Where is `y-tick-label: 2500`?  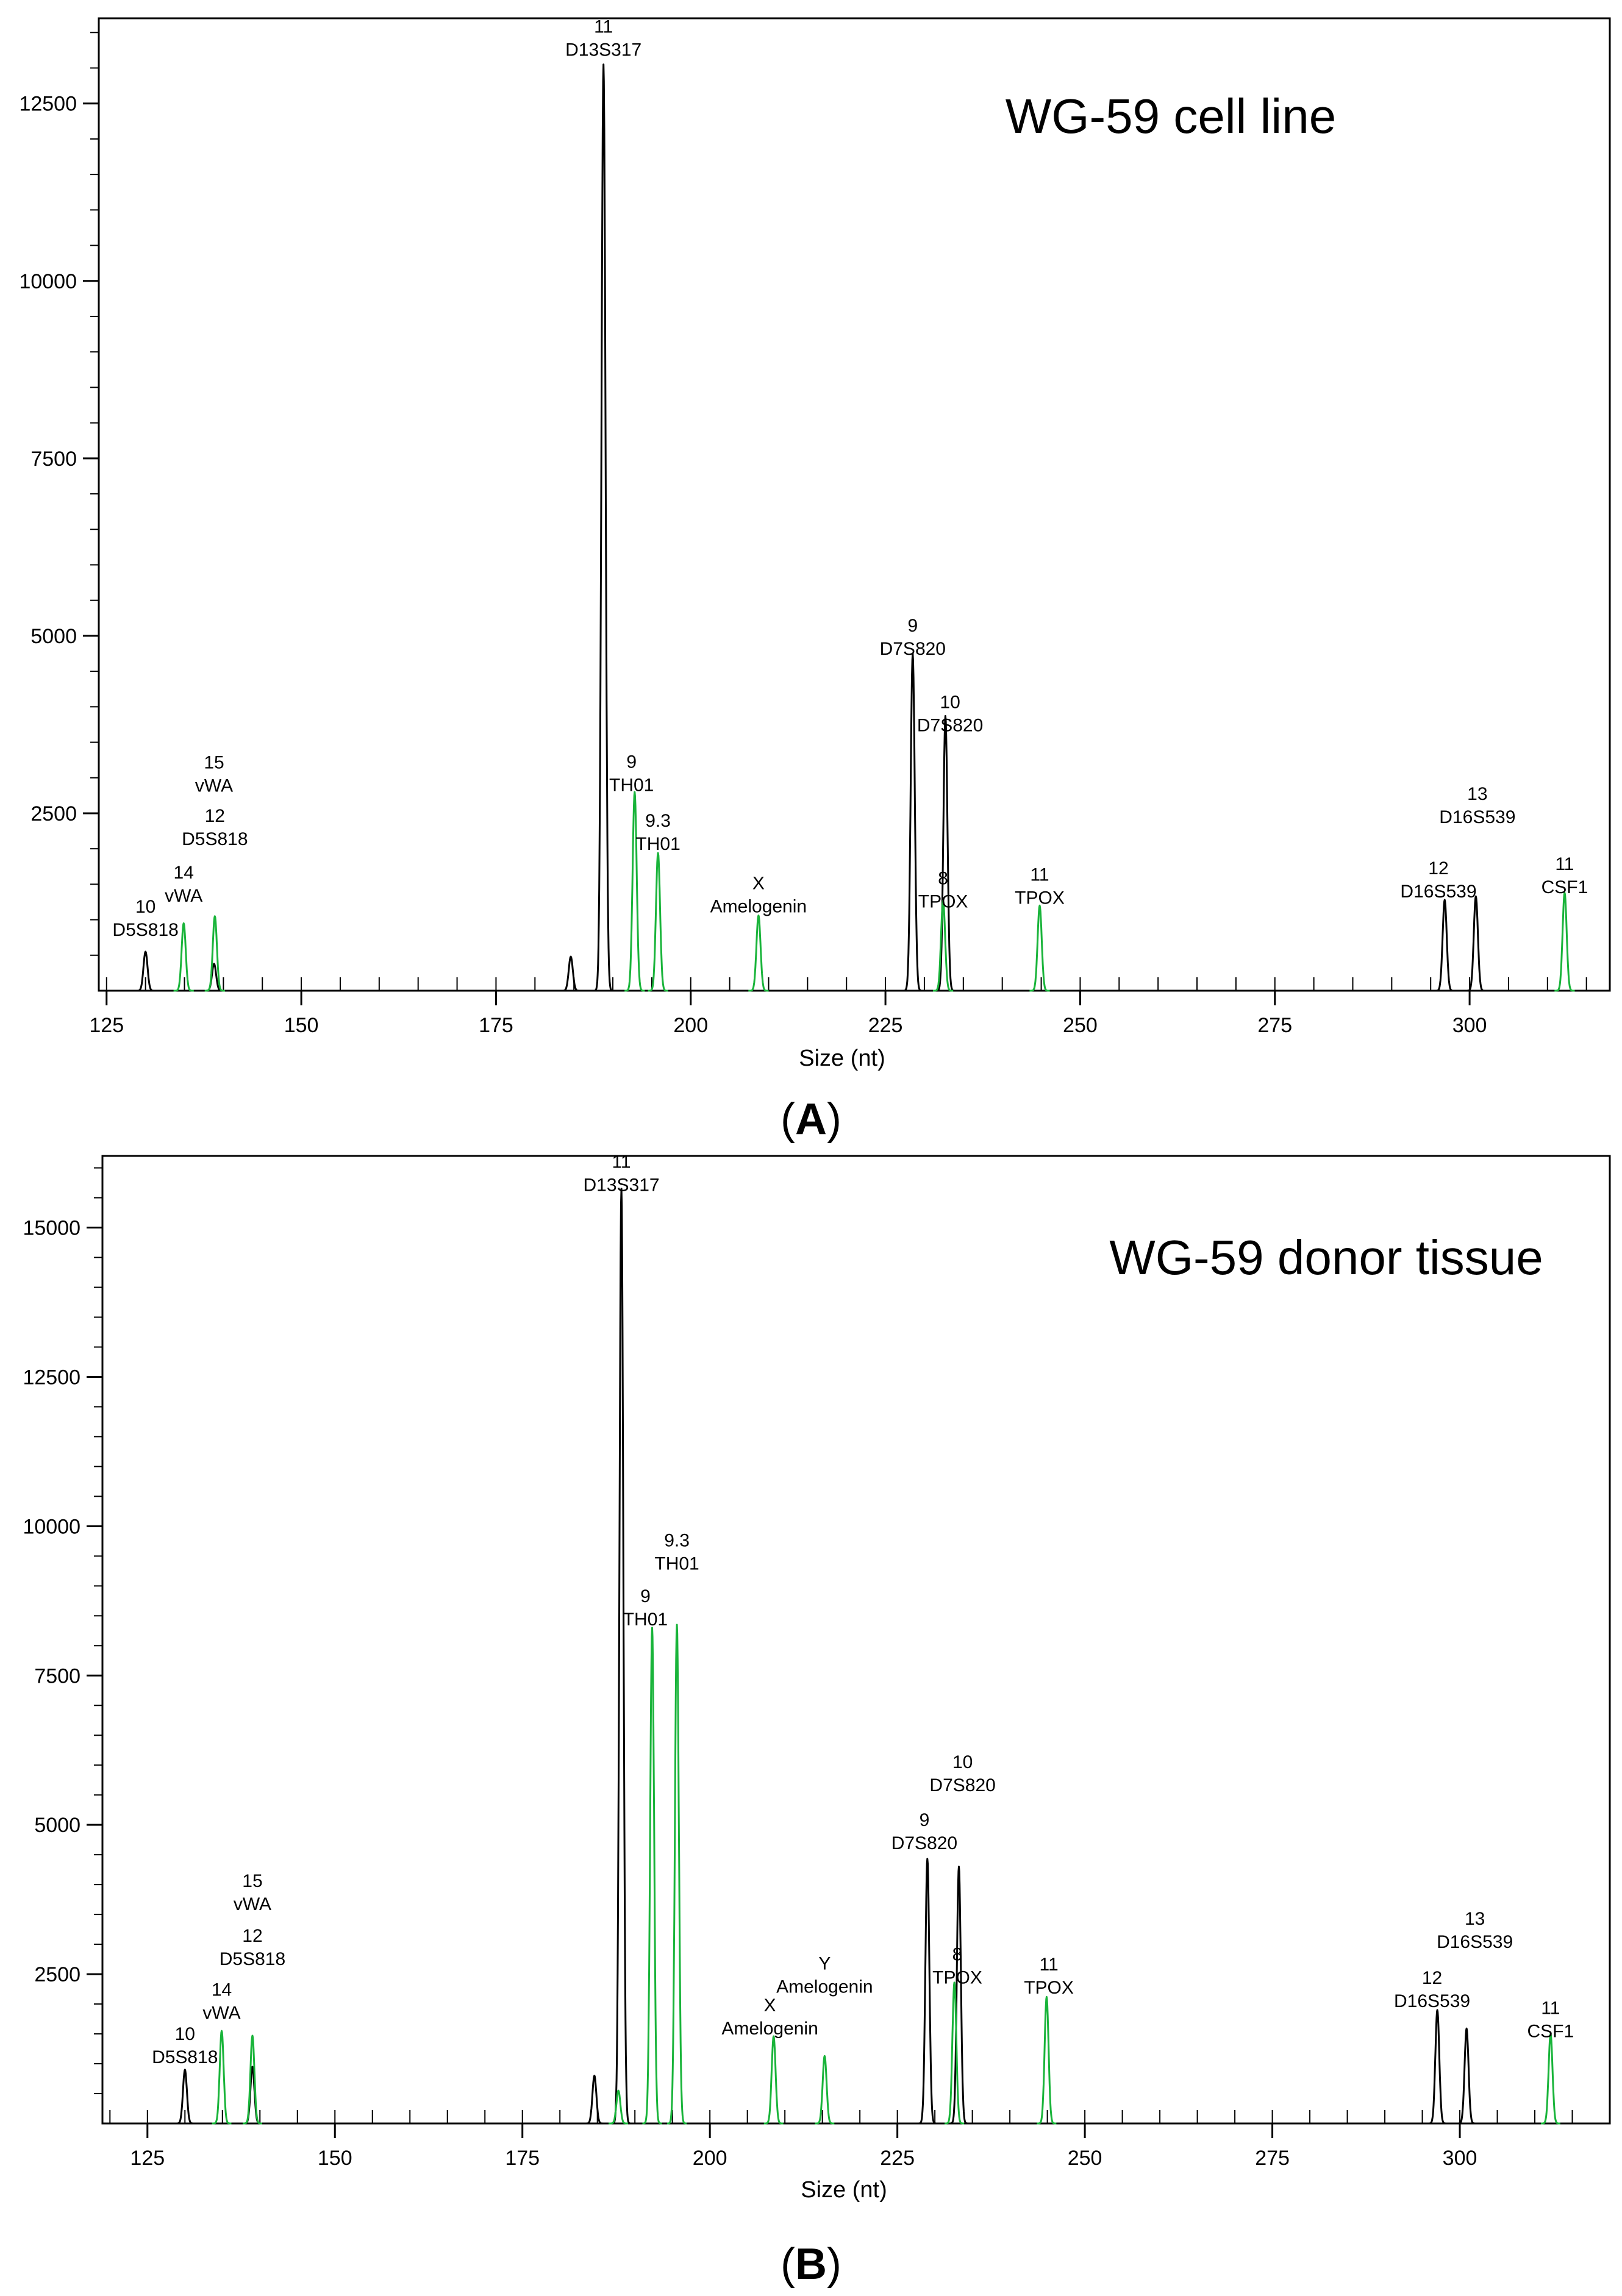 y-tick-label: 2500 is located at coordinates (57, 1974).